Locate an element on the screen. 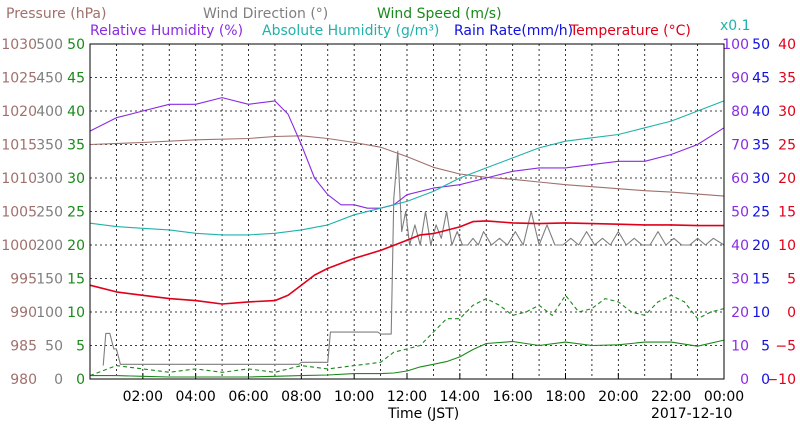 Image resolution: width=800 pixels, height=434 pixels. pressure-line is located at coordinates (407, 166).